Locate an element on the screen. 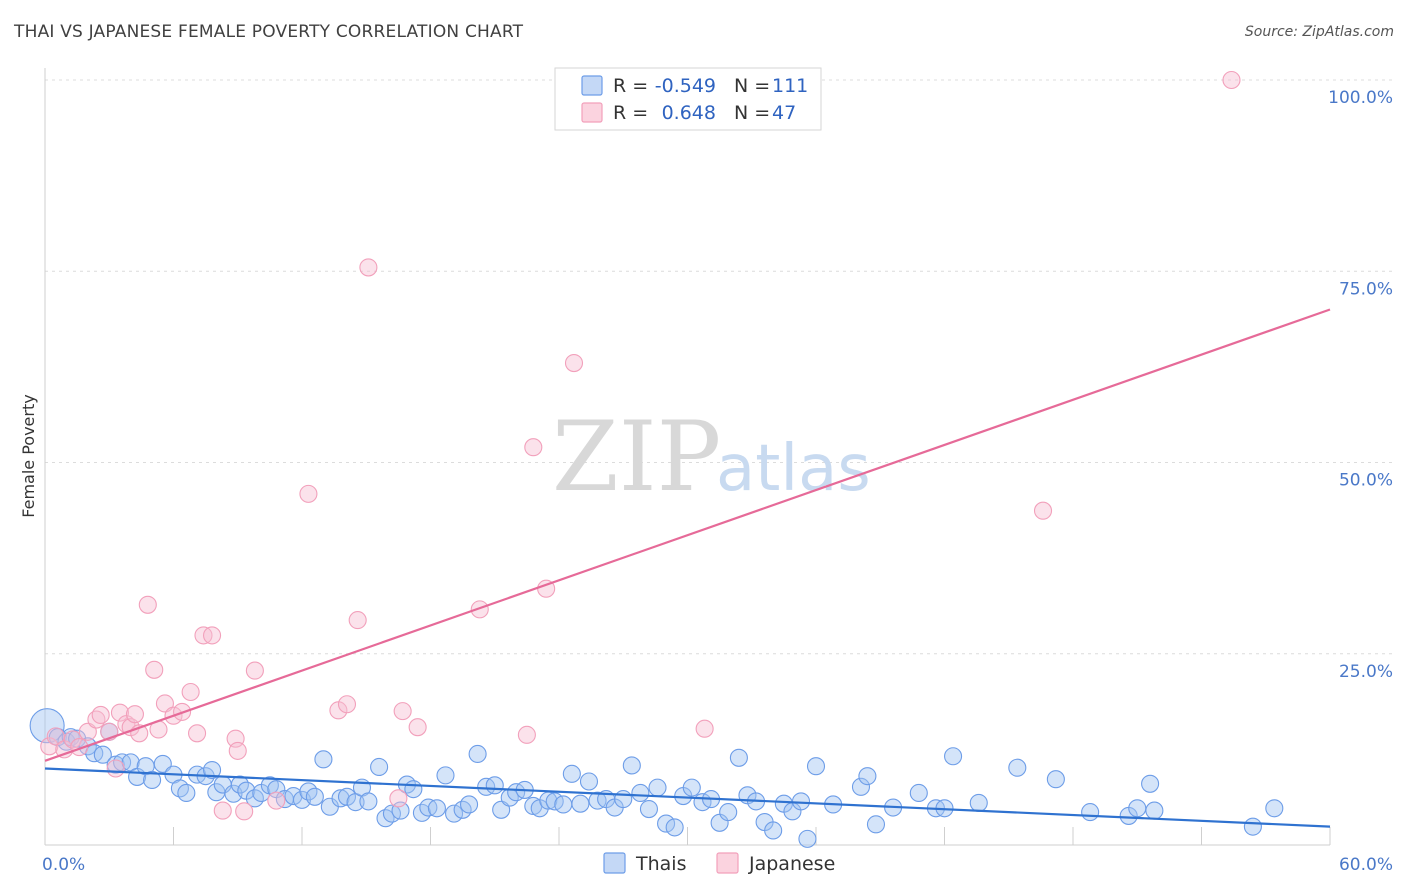  thais-trend-line is located at coordinates (687, 797).